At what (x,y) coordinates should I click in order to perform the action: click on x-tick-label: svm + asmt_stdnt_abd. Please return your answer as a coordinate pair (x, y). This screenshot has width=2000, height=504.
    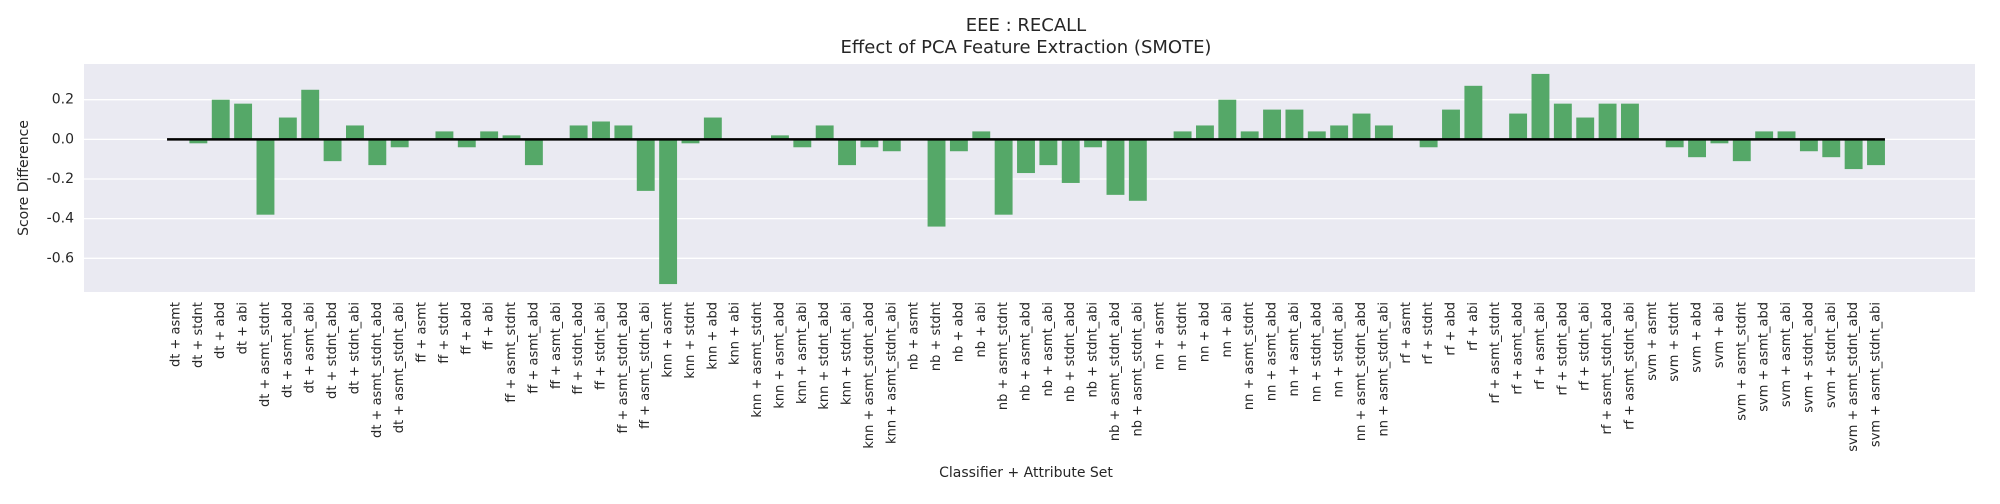
    Looking at the image, I should click on (1853, 377).